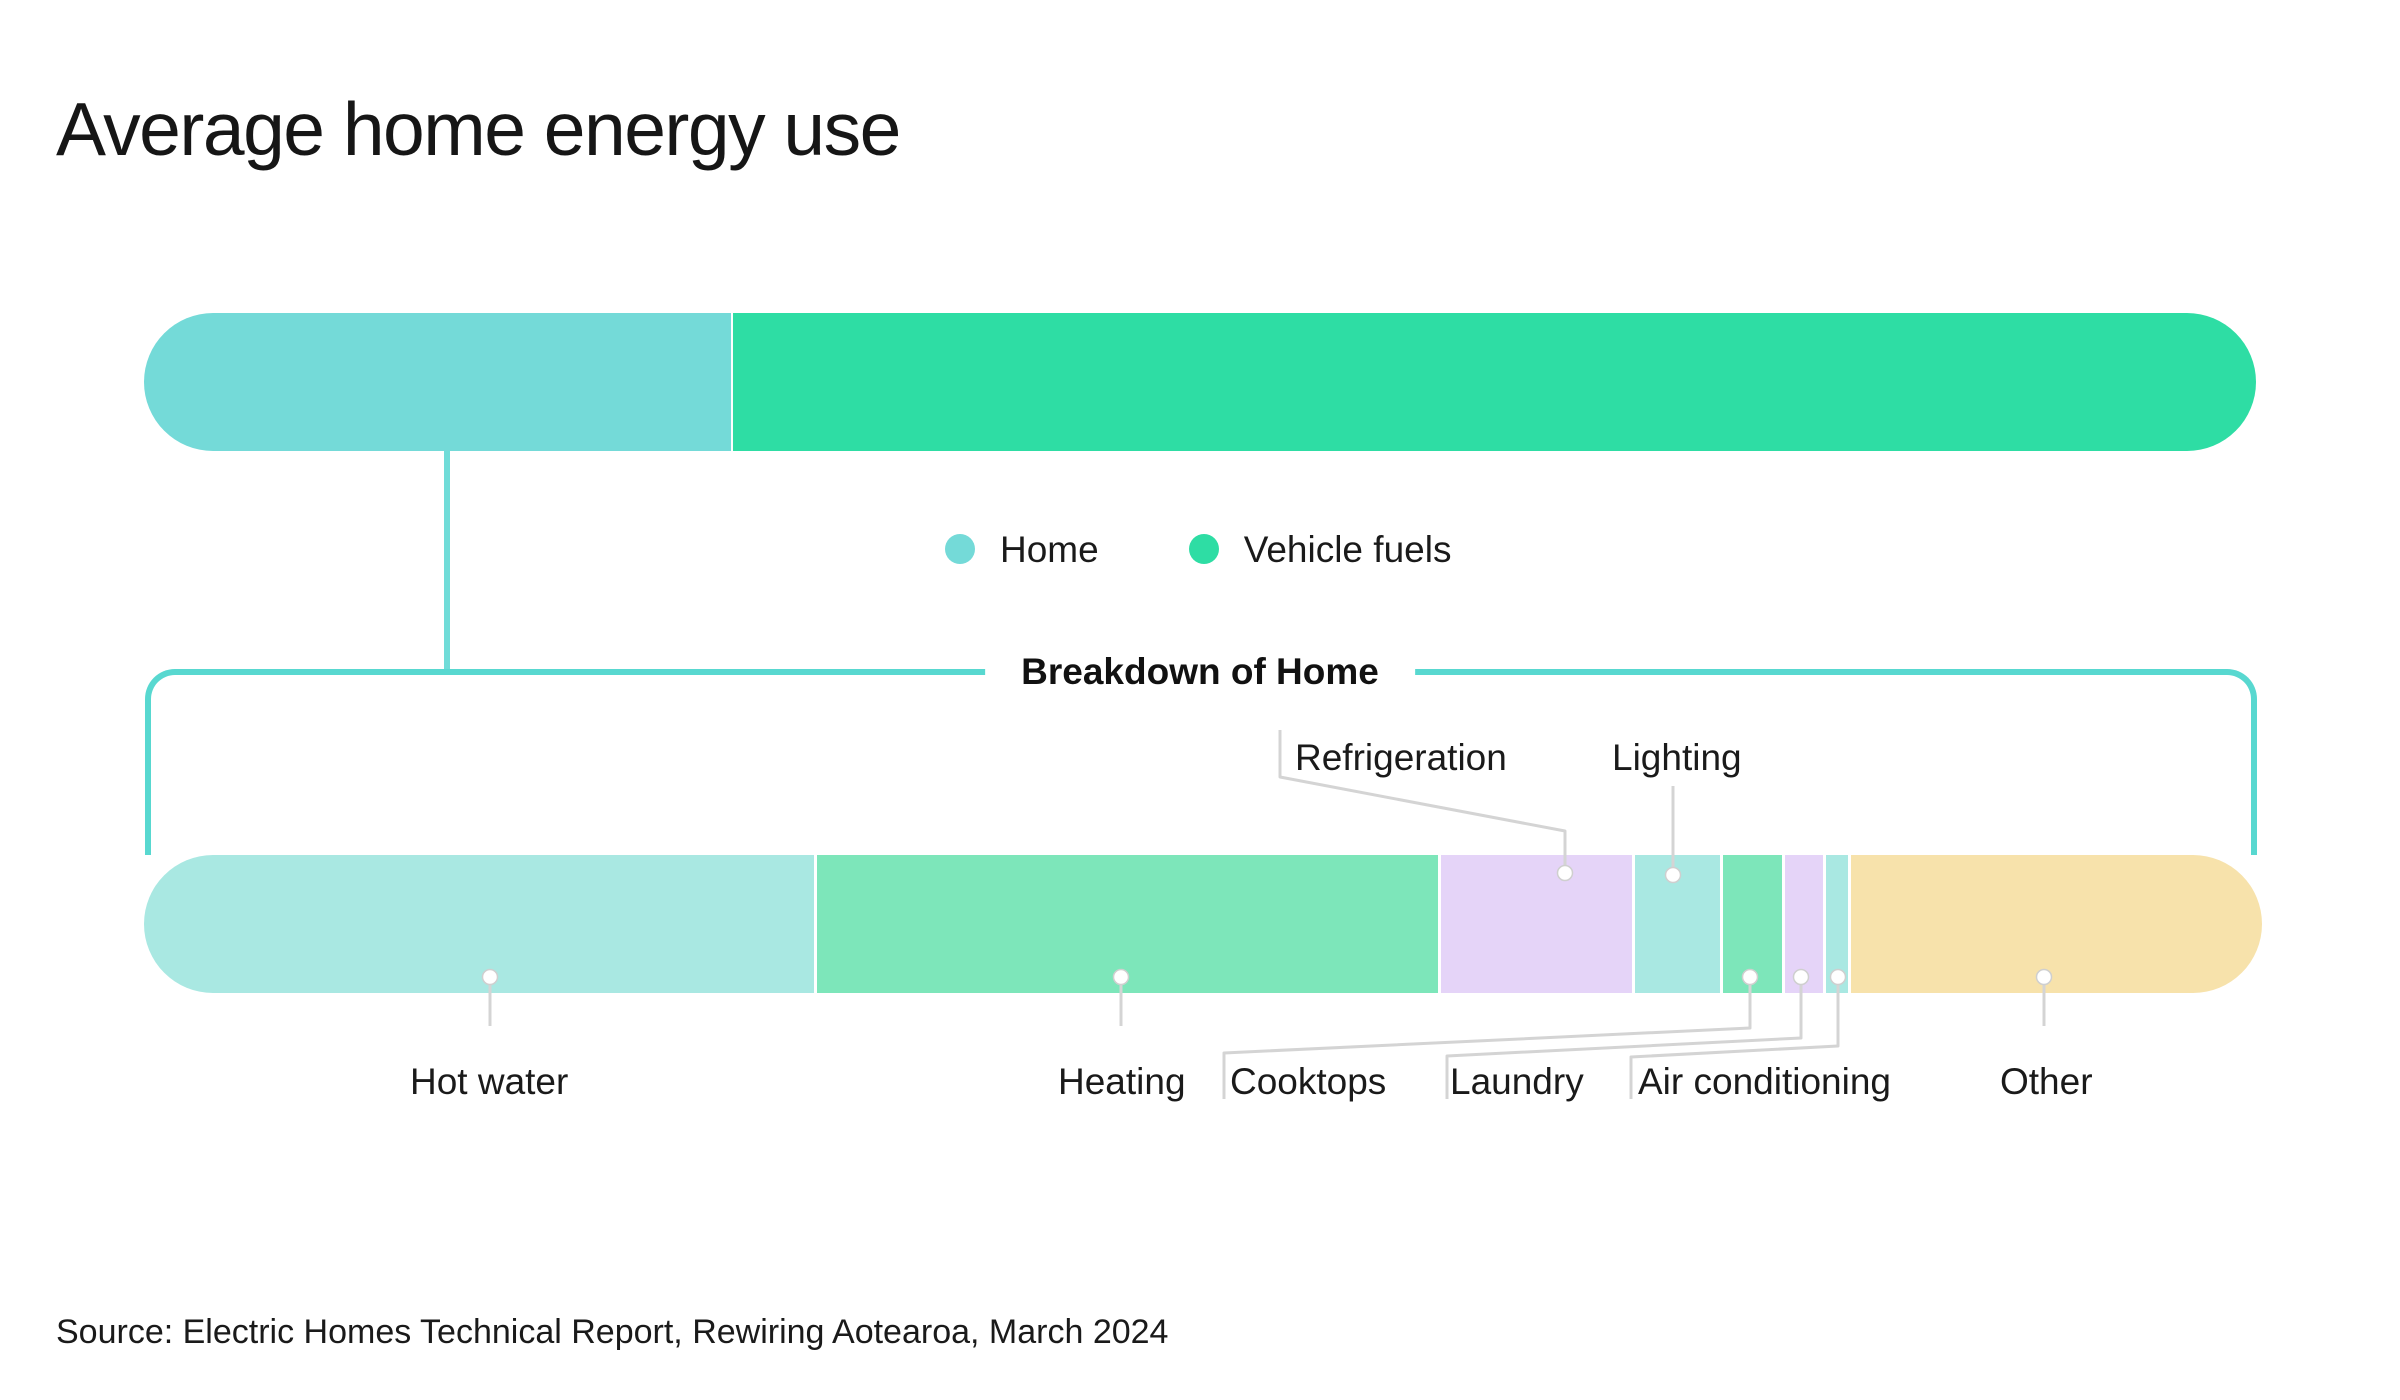 This screenshot has width=2400, height=1400. Describe the element at coordinates (1422, 798) in the screenshot. I see `refrigeration-leader-line` at that location.